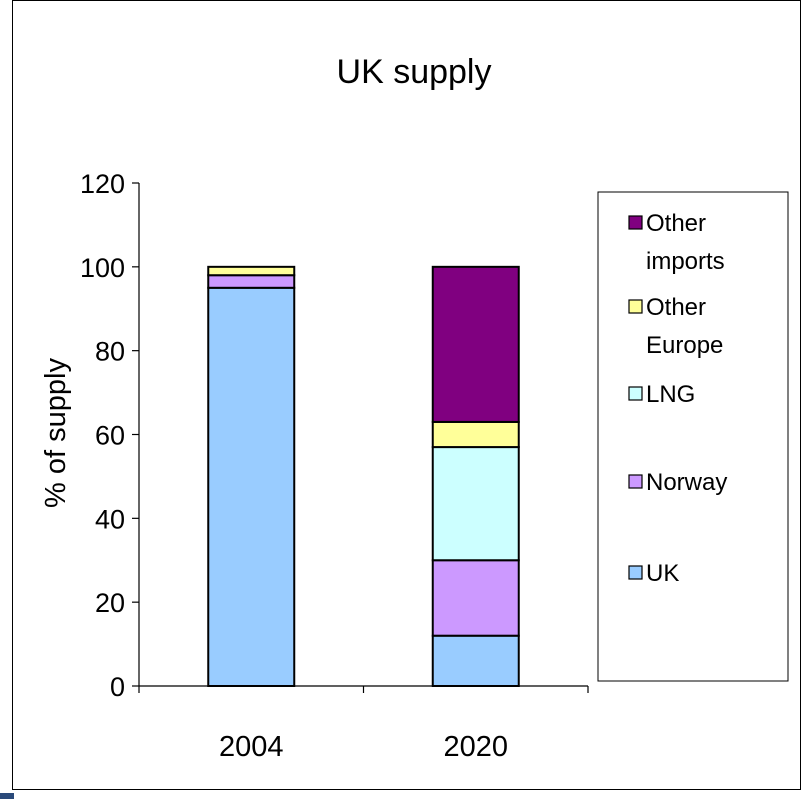 Image resolution: width=802 pixels, height=799 pixels. What do you see at coordinates (251, 747) in the screenshot?
I see `x-tick-label: 2004` at bounding box center [251, 747].